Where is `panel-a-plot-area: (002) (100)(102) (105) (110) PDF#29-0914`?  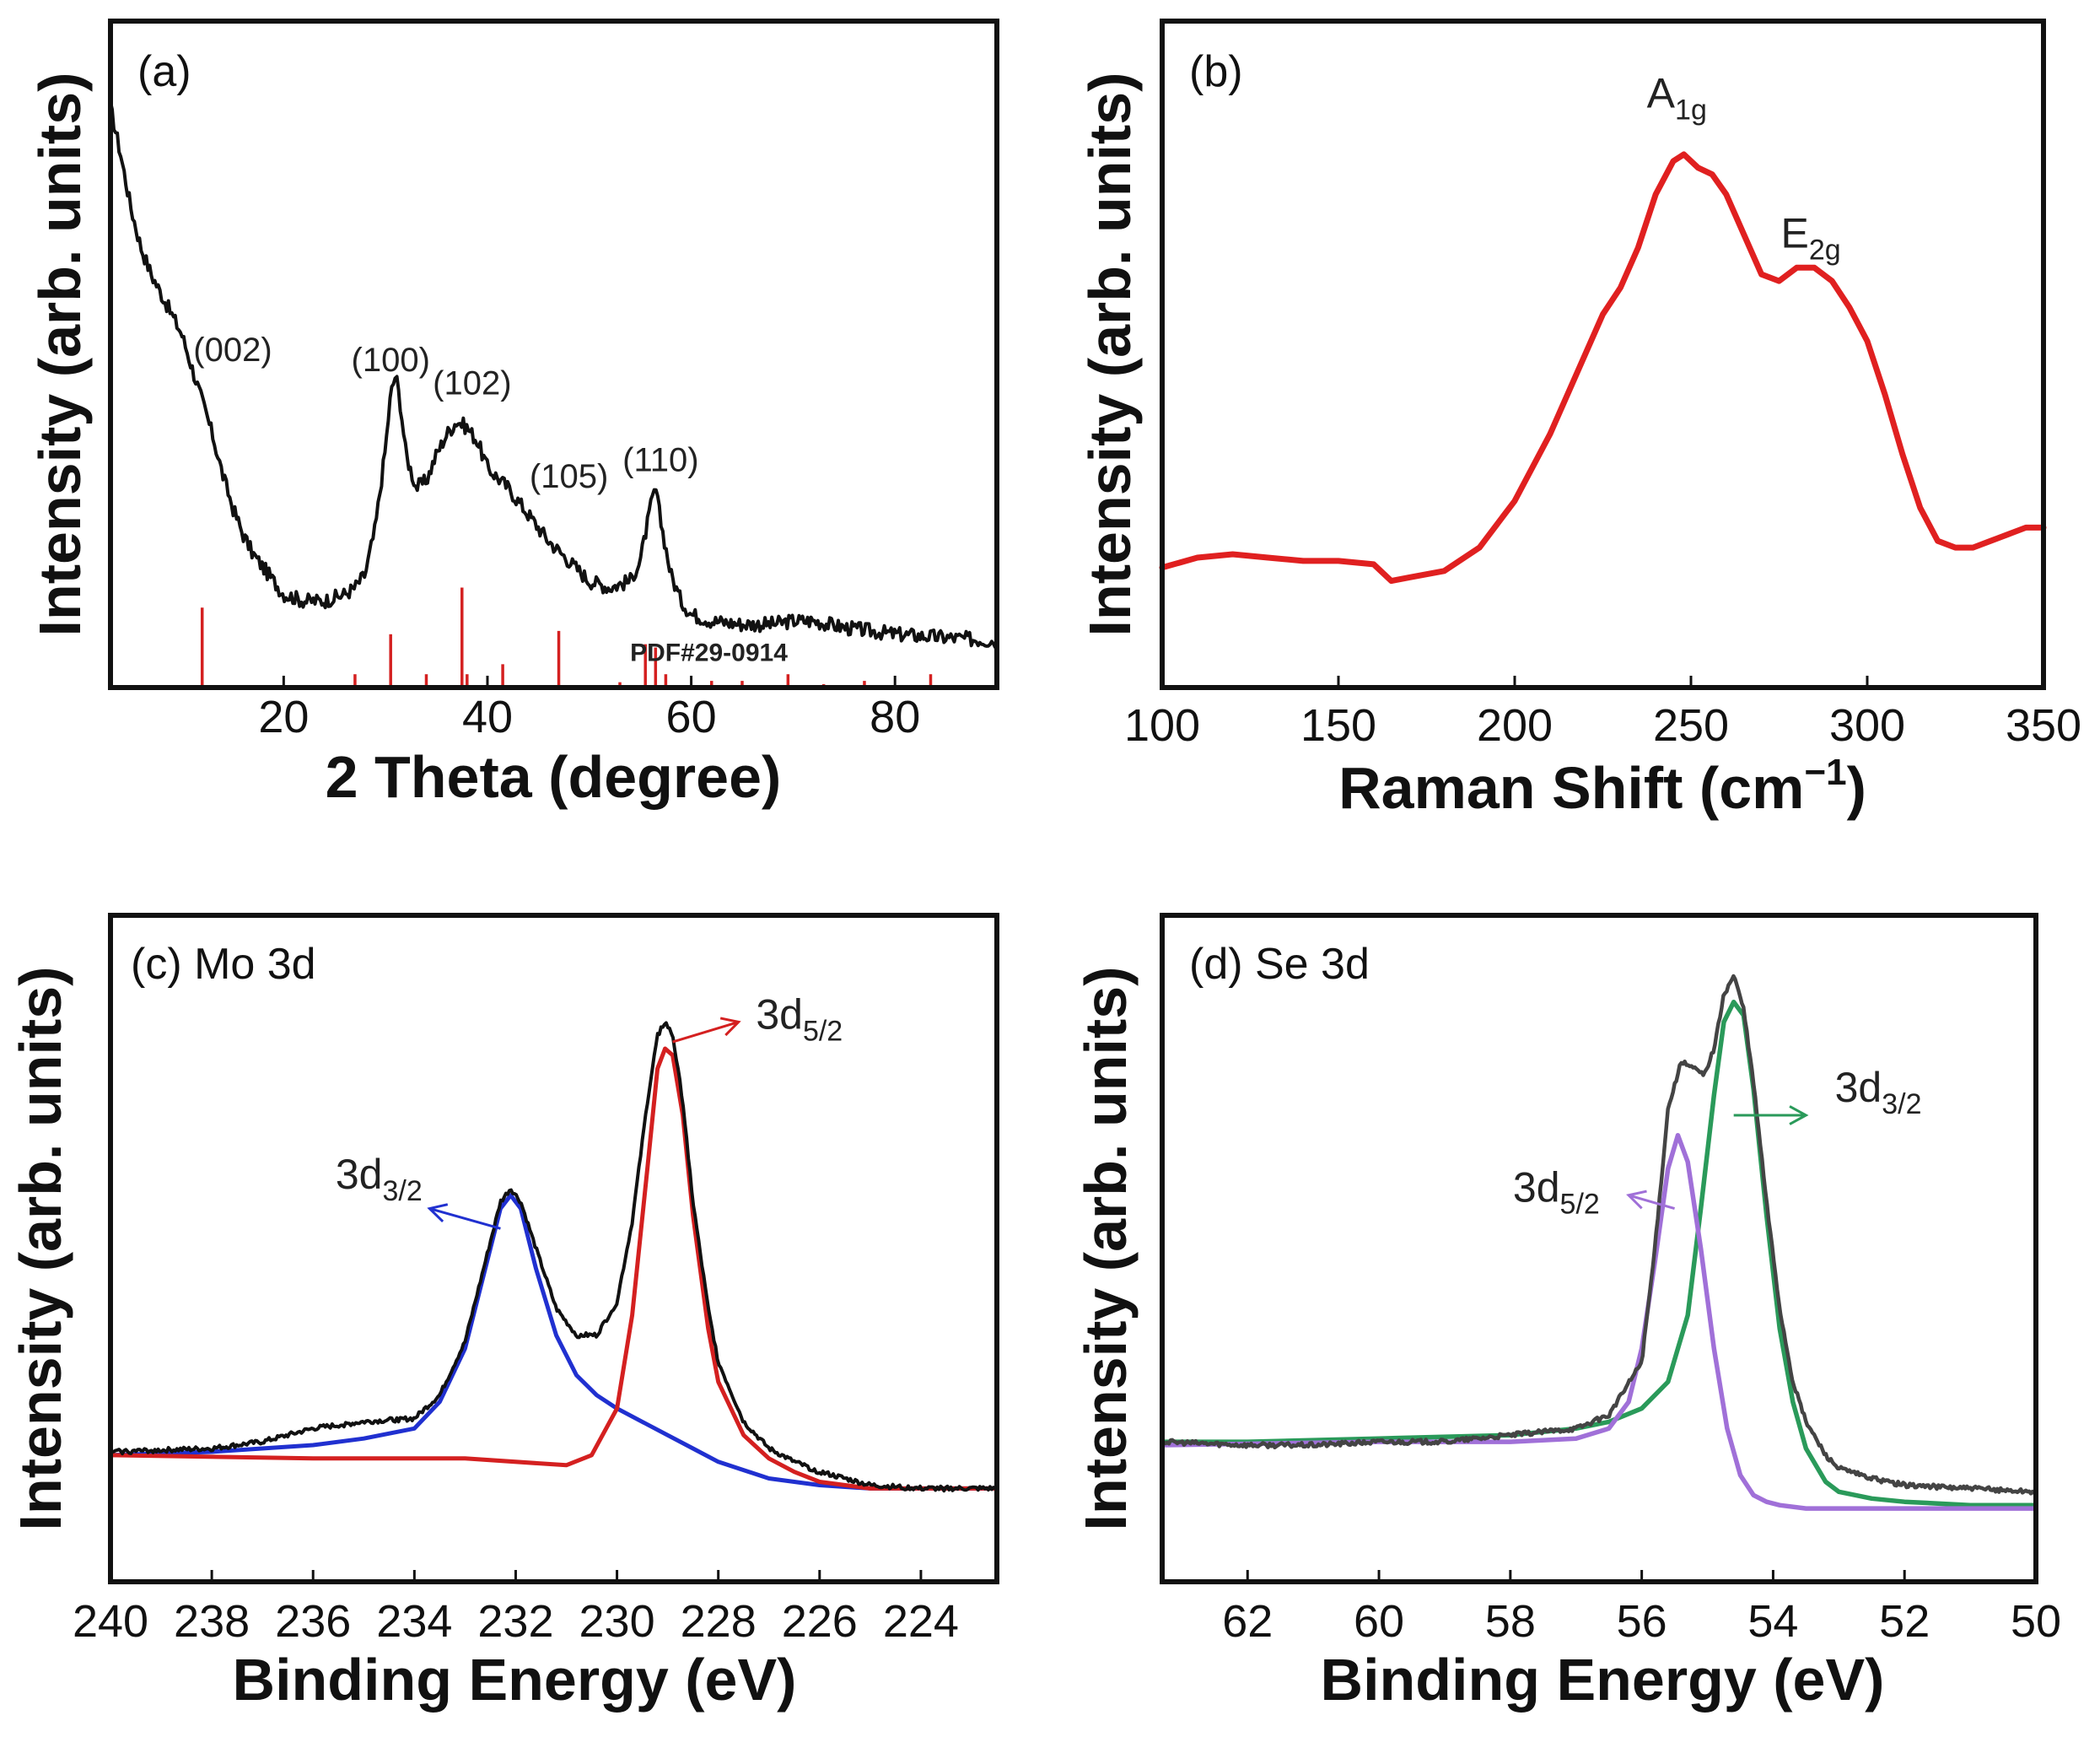
panel-a-plot-area: (002) (100)(102) (105) (110) PDF#29-0914 is located at coordinates (554, 394).